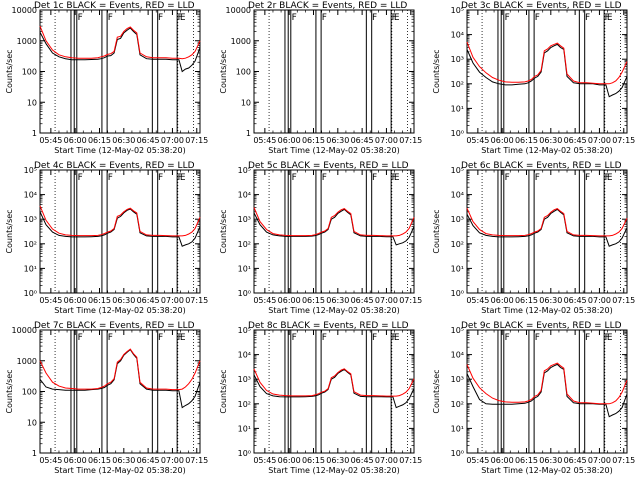  I want to click on panel-title: Det 1c BLACK = Events, RED = LLD, so click(114, 6).